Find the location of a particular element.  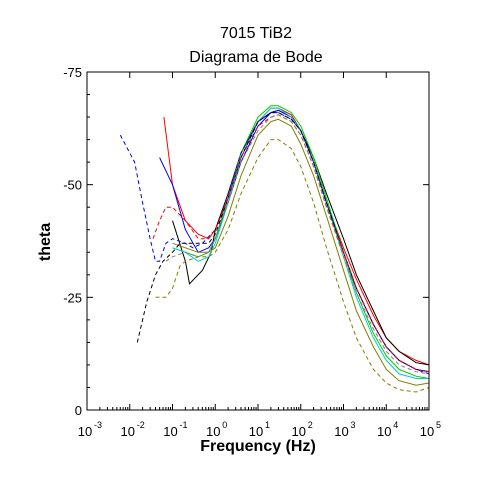

y-tick-label: -25 is located at coordinates (72, 297).